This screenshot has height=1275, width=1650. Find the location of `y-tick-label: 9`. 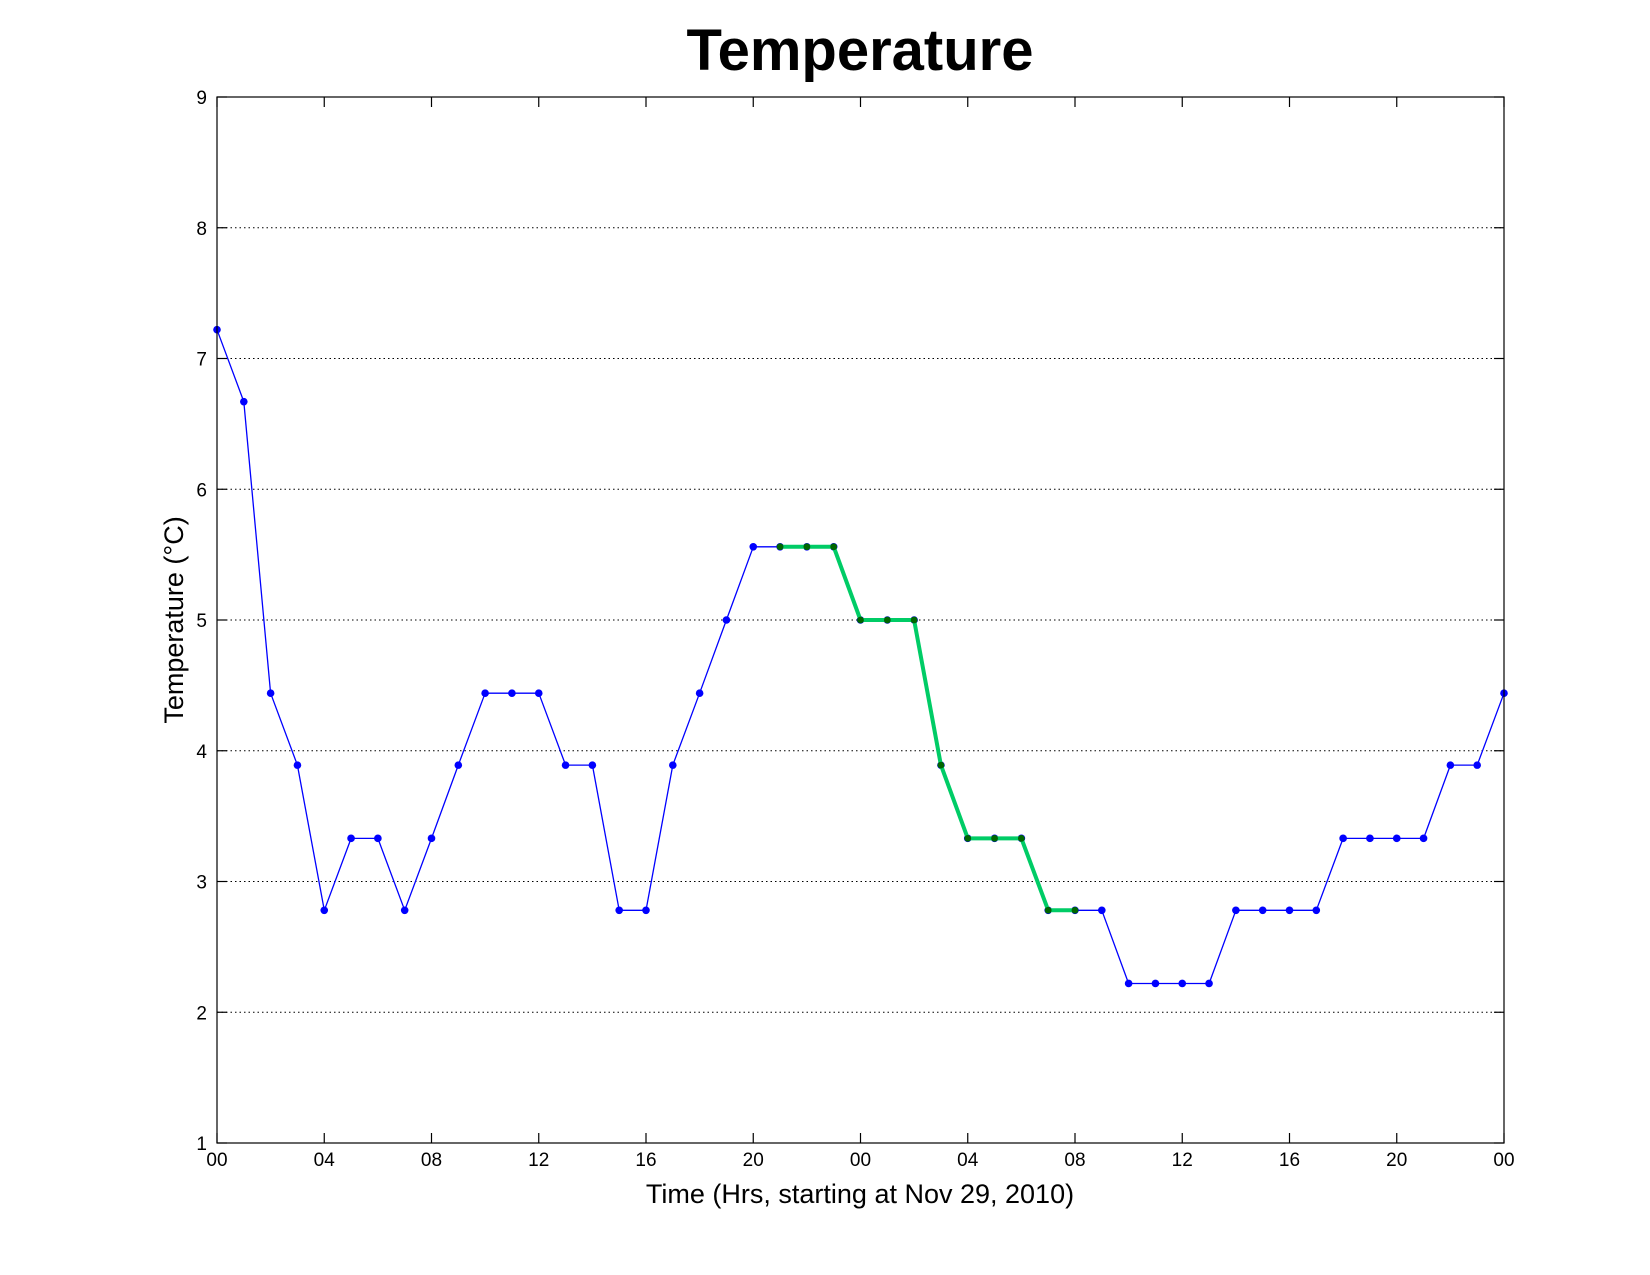

y-tick-label: 9 is located at coordinates (201, 98).